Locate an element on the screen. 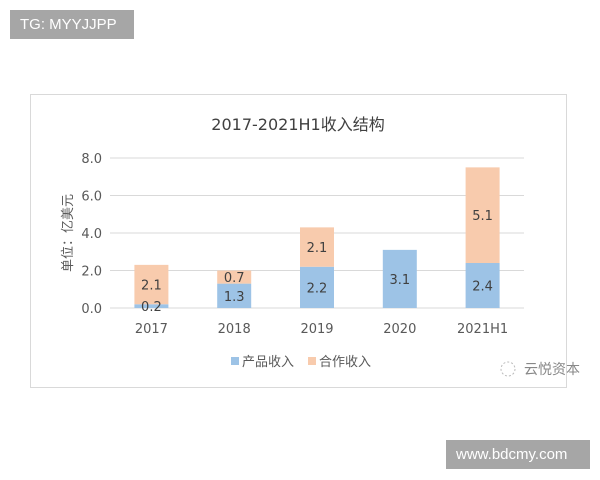 The width and height of the screenshot is (600, 480). data-label: 0.2 is located at coordinates (151, 307).